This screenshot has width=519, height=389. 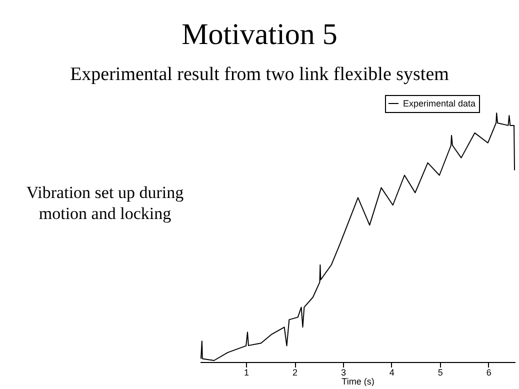 I want to click on x-tick-label: 1, so click(x=247, y=373).